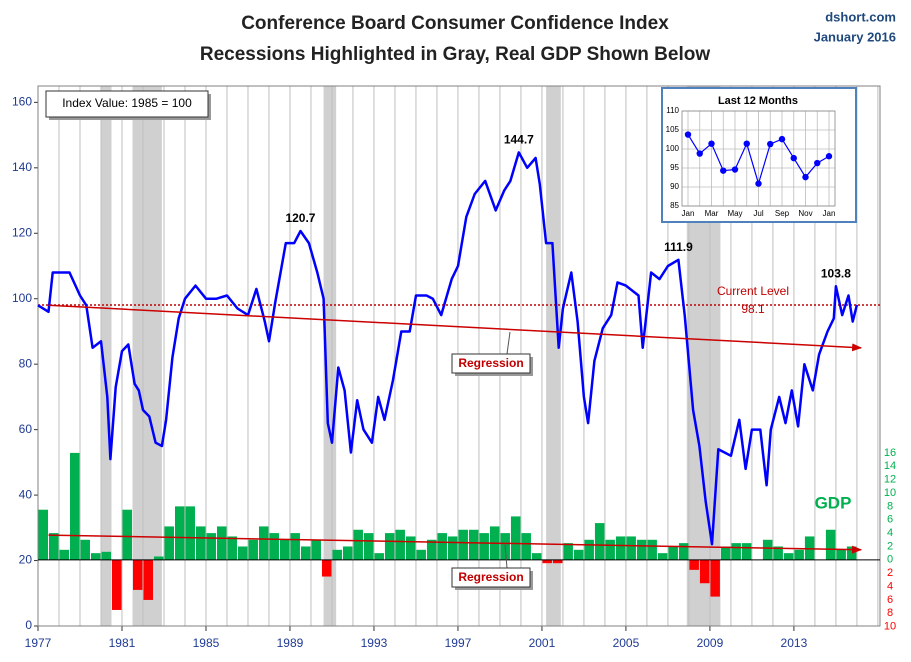  I want to click on y2-tick-label: 16, so click(890, 453).